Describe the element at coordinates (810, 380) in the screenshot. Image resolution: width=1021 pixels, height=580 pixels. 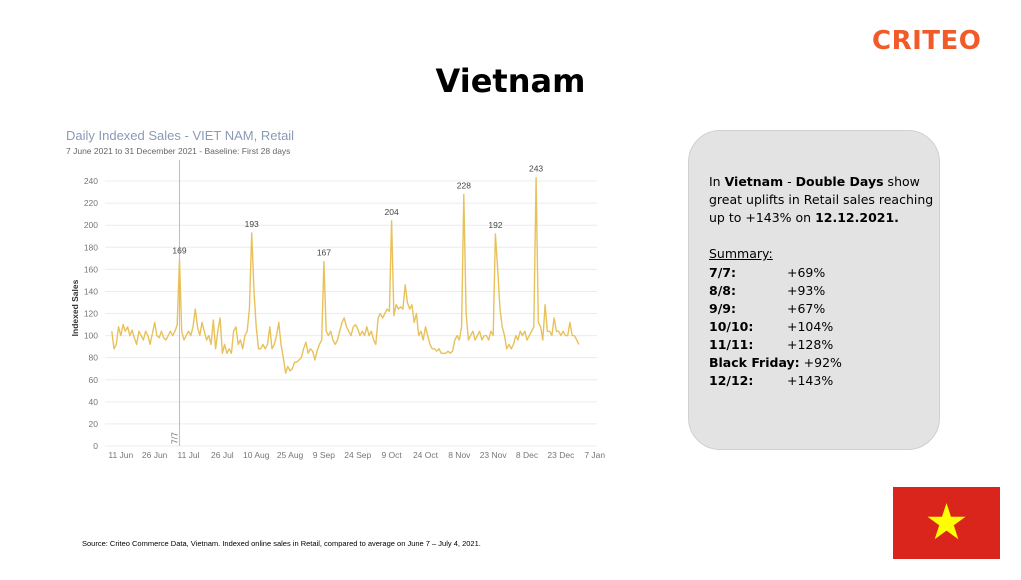
I see `summary-value: +143%` at that location.